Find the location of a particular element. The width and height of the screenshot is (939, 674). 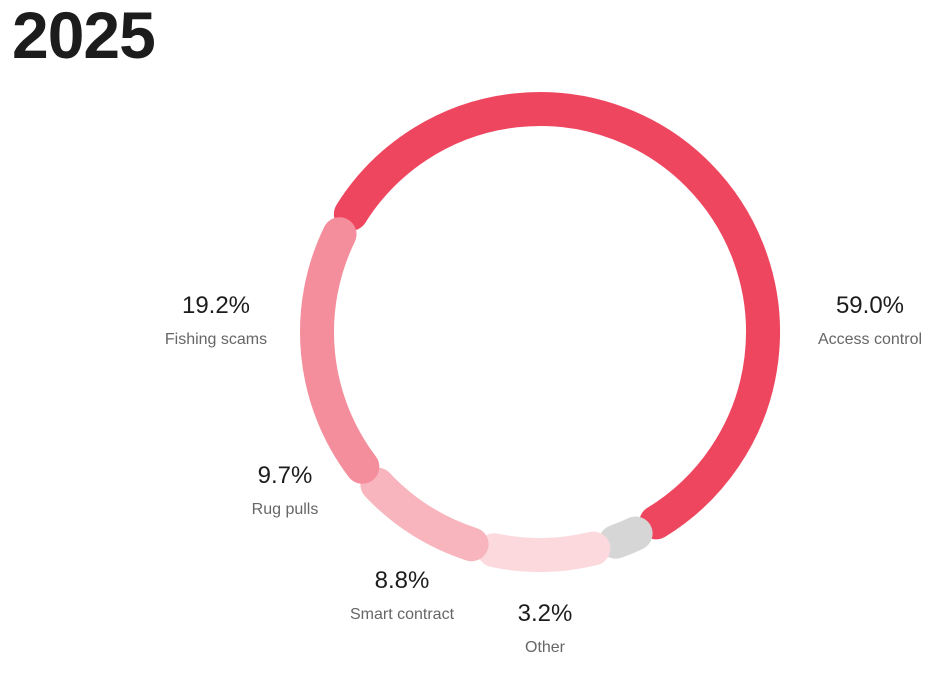

label-fishing-scams: 19.2% Fishing scams is located at coordinates (216, 320).